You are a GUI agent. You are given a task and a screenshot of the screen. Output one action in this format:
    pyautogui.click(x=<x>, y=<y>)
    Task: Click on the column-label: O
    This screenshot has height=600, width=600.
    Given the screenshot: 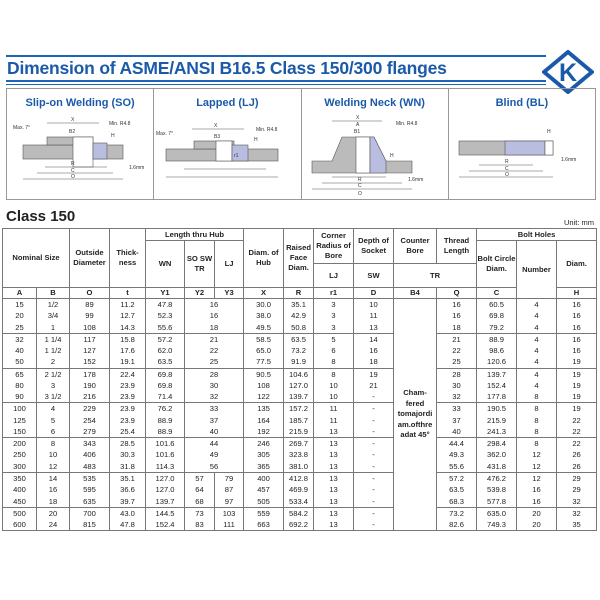 What is the action you would take?
    pyautogui.click(x=90, y=293)
    